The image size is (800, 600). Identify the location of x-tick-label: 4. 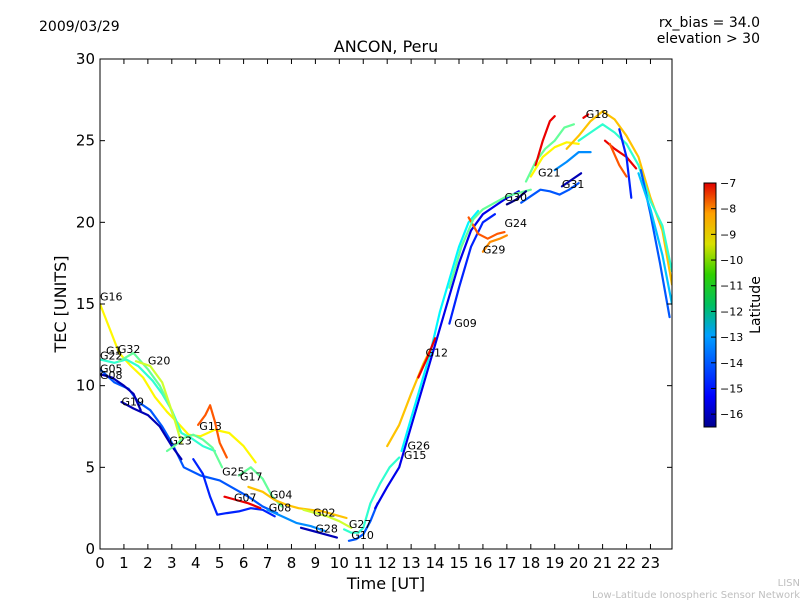
(196, 563).